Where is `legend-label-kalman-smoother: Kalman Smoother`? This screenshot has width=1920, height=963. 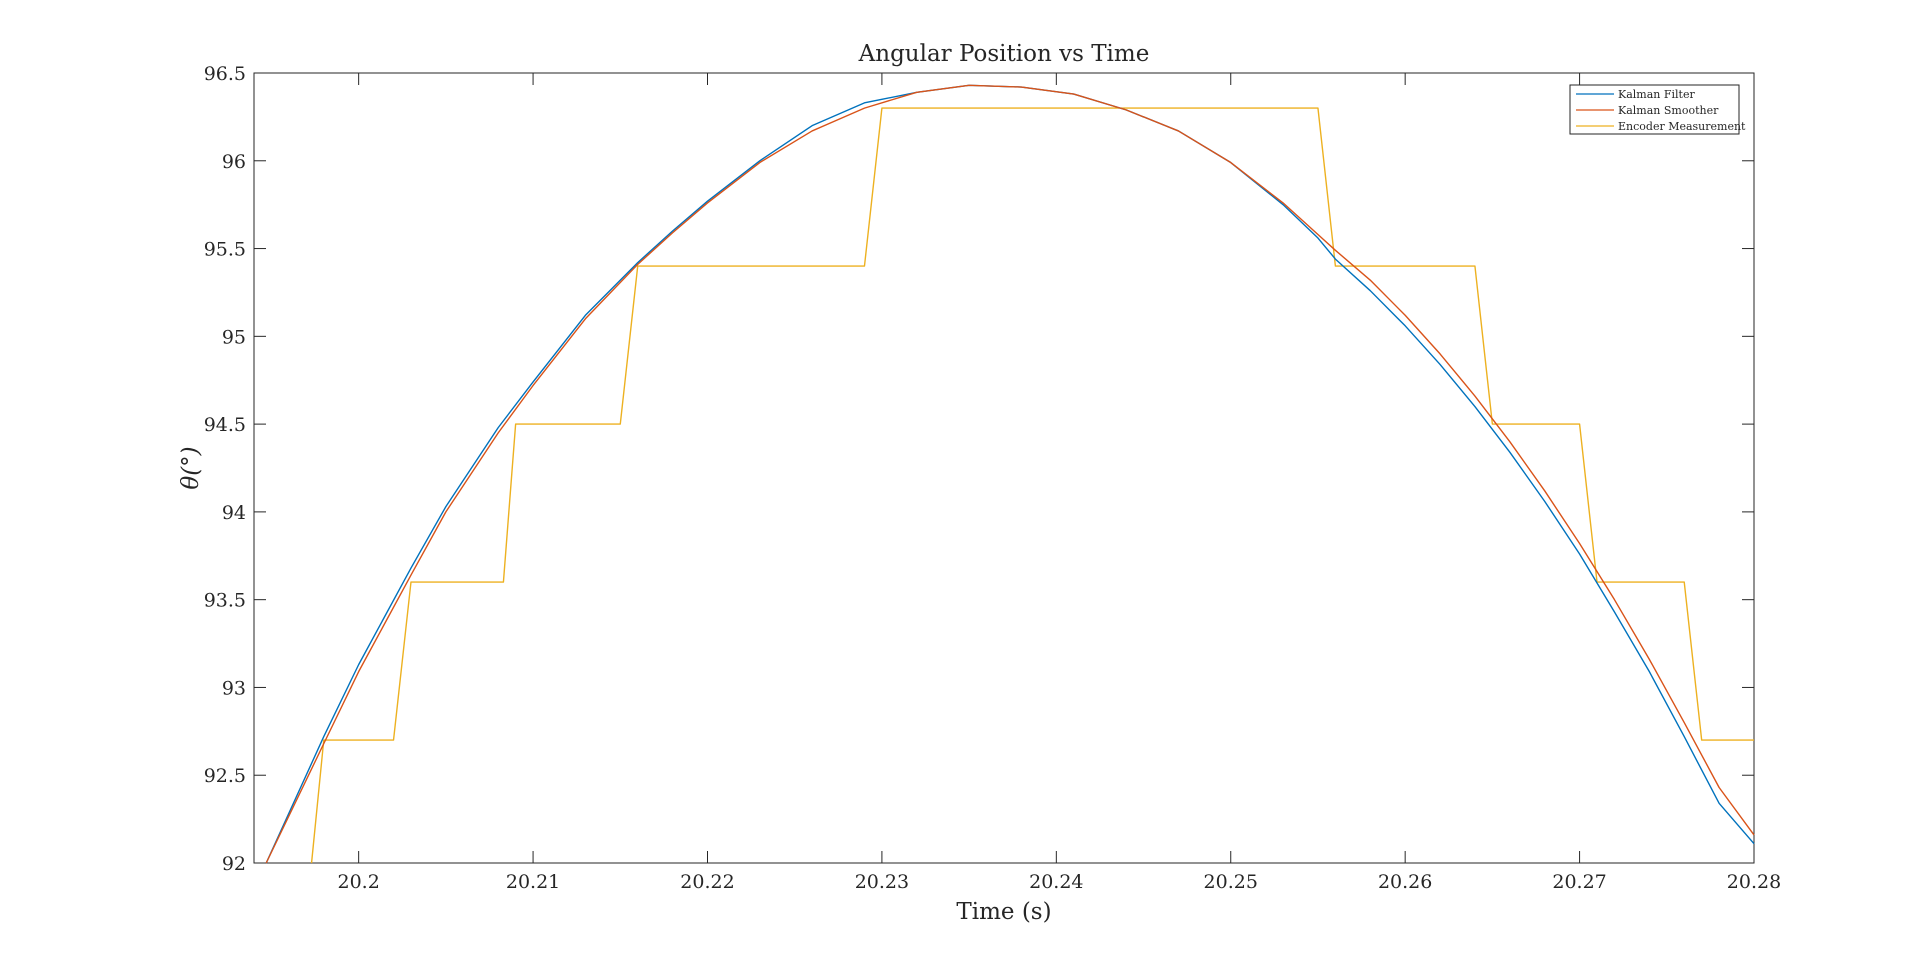 legend-label-kalman-smoother: Kalman Smoother is located at coordinates (1668, 110).